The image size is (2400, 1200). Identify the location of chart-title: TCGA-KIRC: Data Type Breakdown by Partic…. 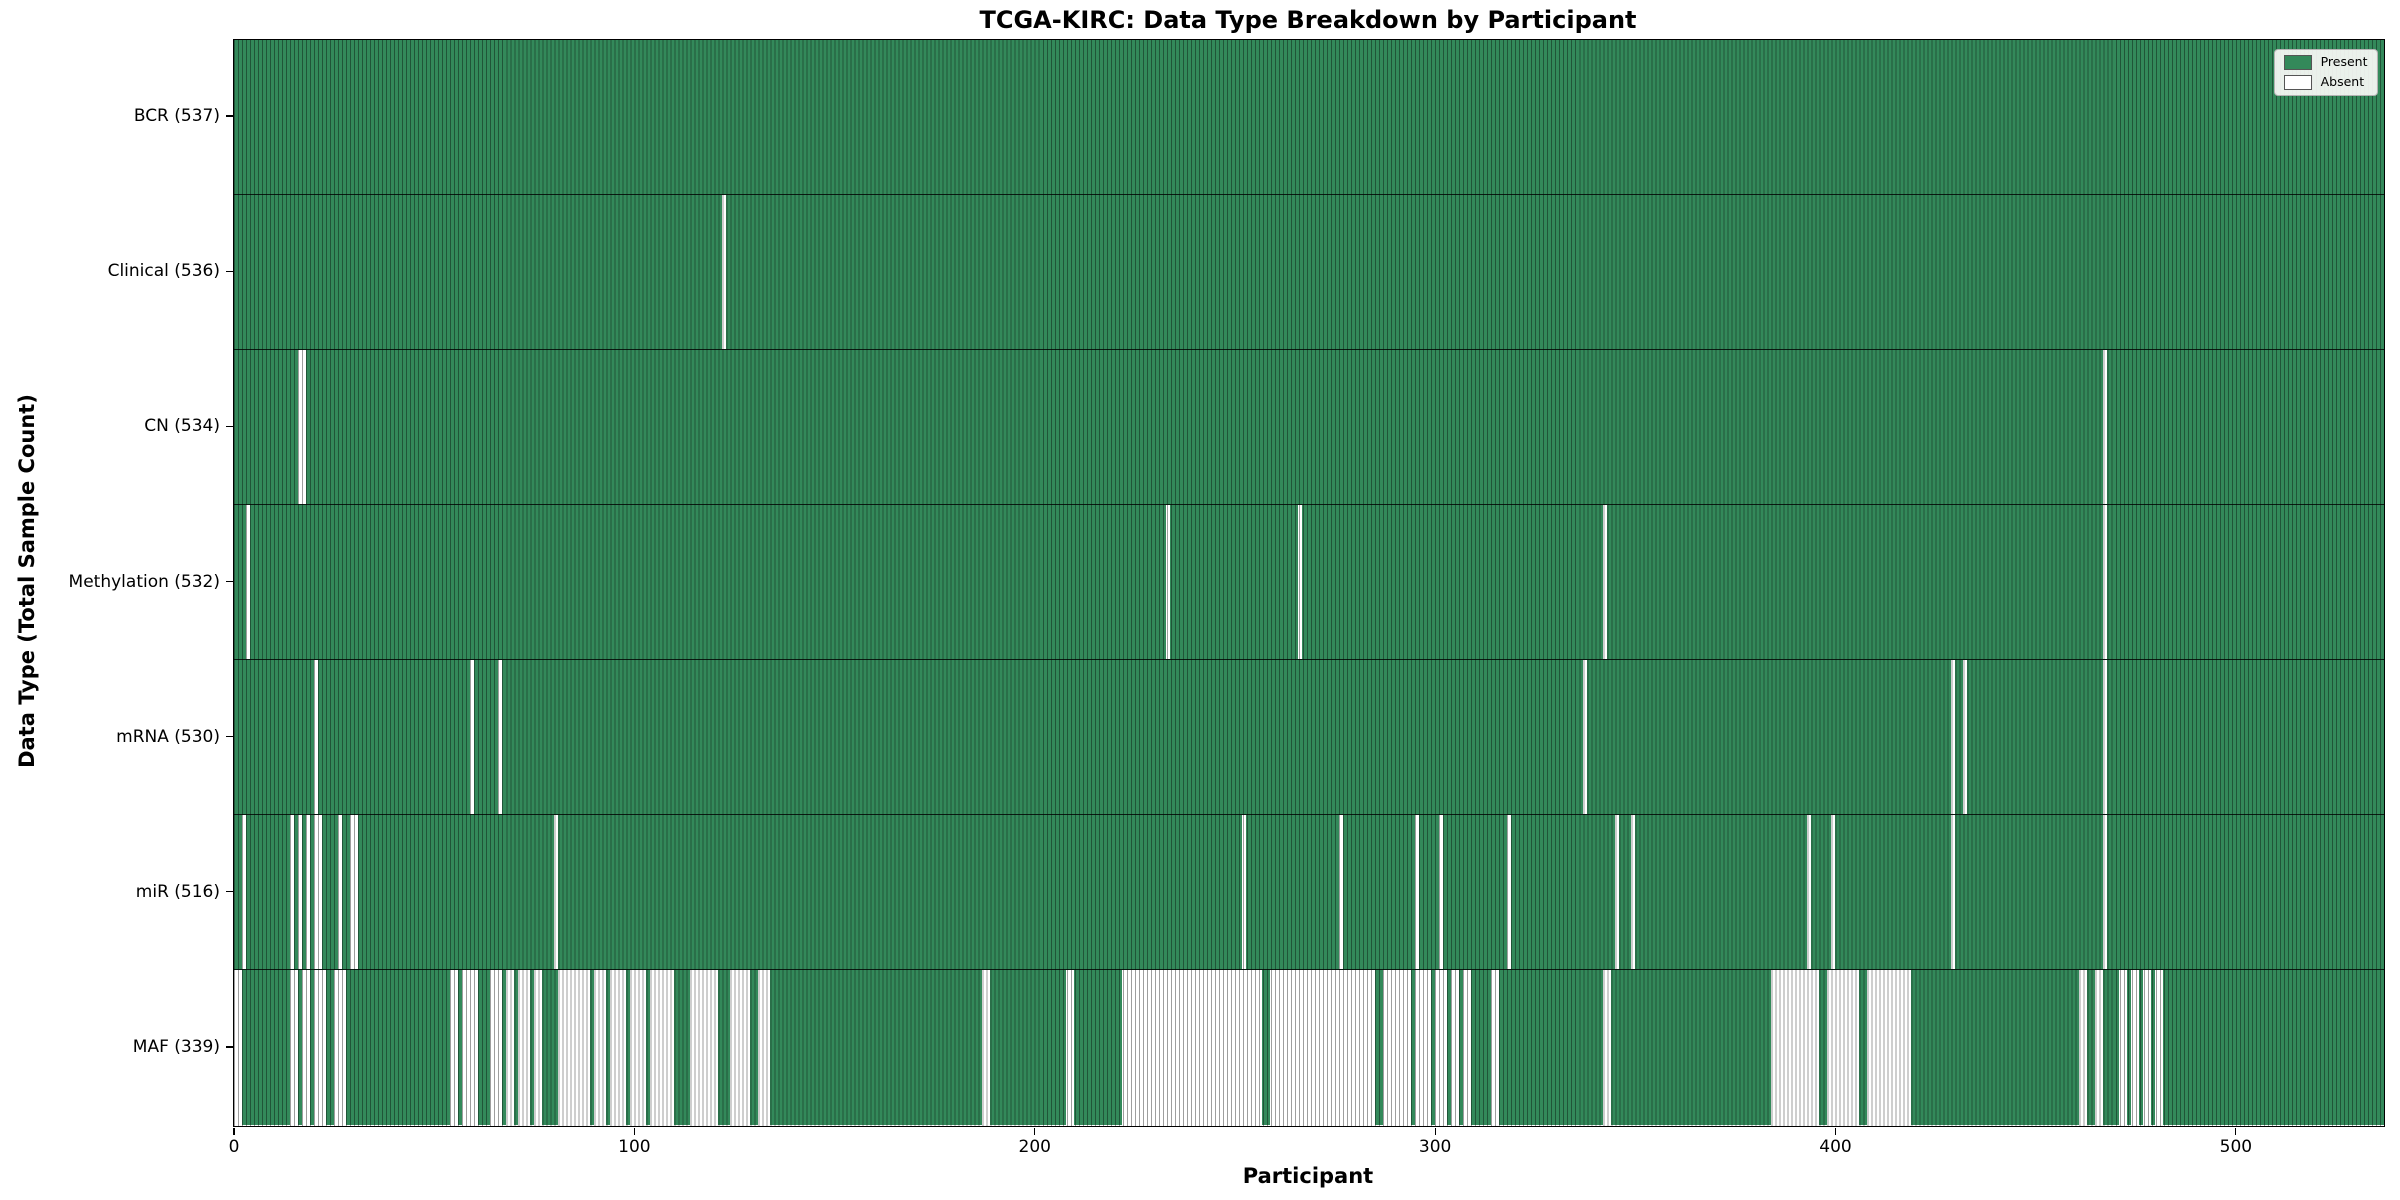
(1308, 20).